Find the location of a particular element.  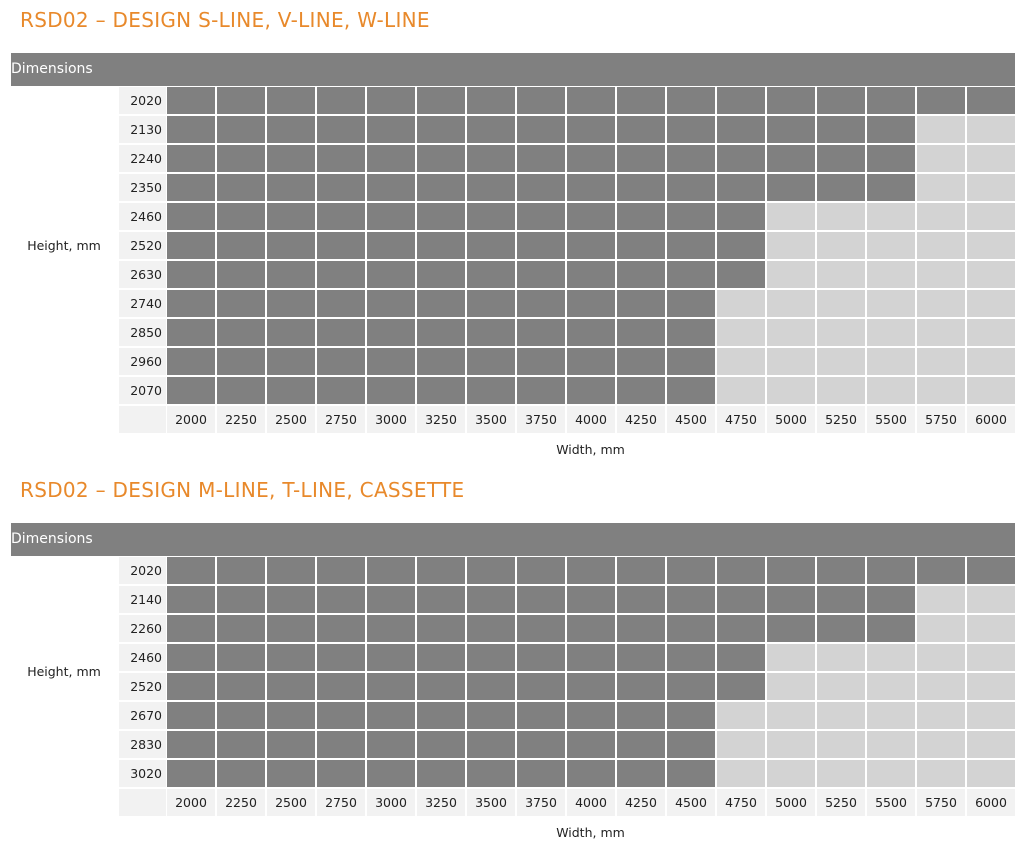

width-tick-label: 3750 is located at coordinates (541, 419).